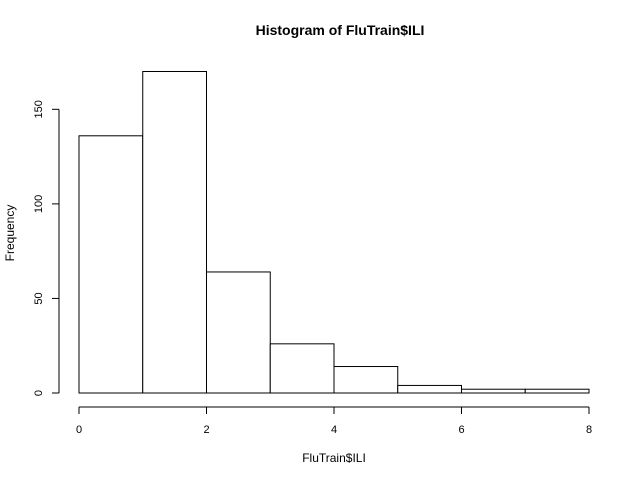  I want to click on x-tick-label: 8, so click(589, 430).